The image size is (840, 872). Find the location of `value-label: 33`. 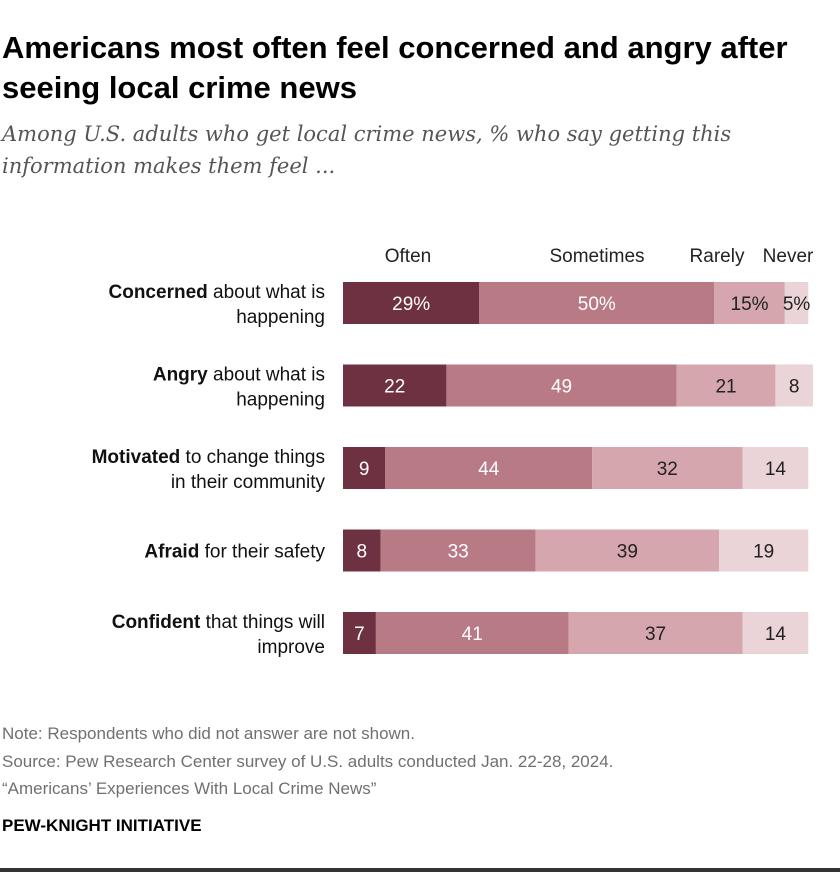

value-label: 33 is located at coordinates (458, 552).